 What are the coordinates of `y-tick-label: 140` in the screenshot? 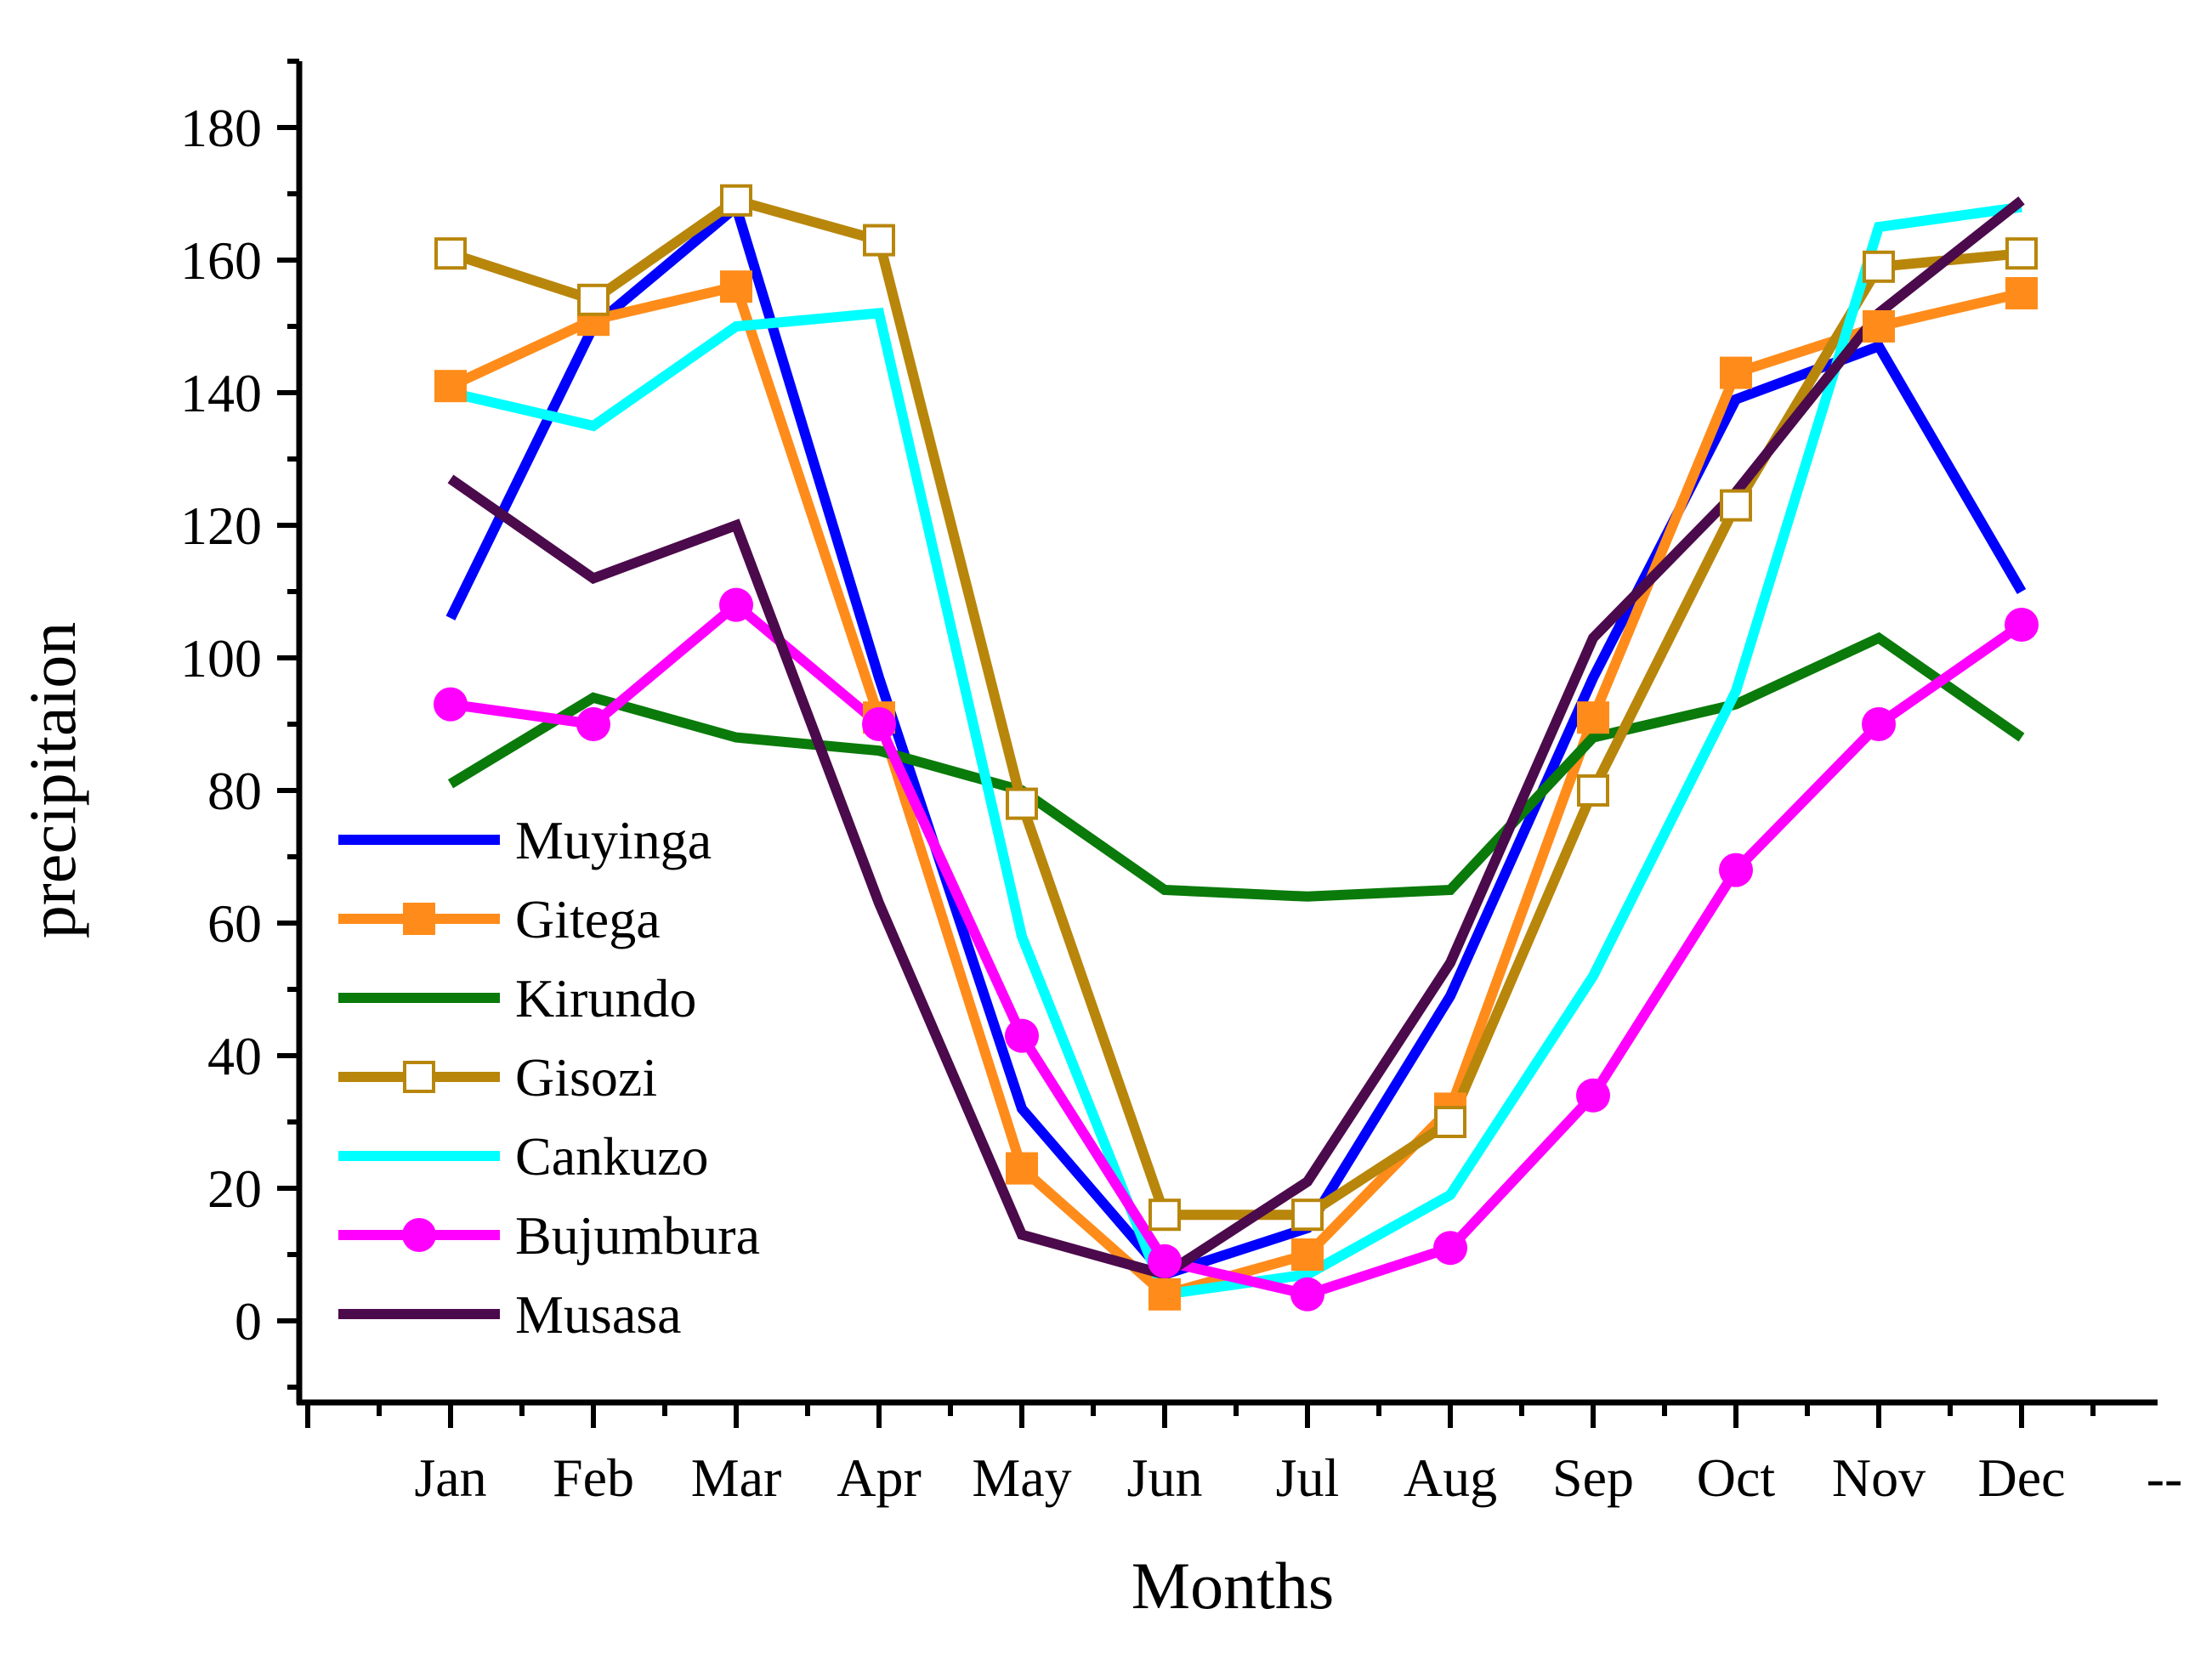 It's located at (221, 393).